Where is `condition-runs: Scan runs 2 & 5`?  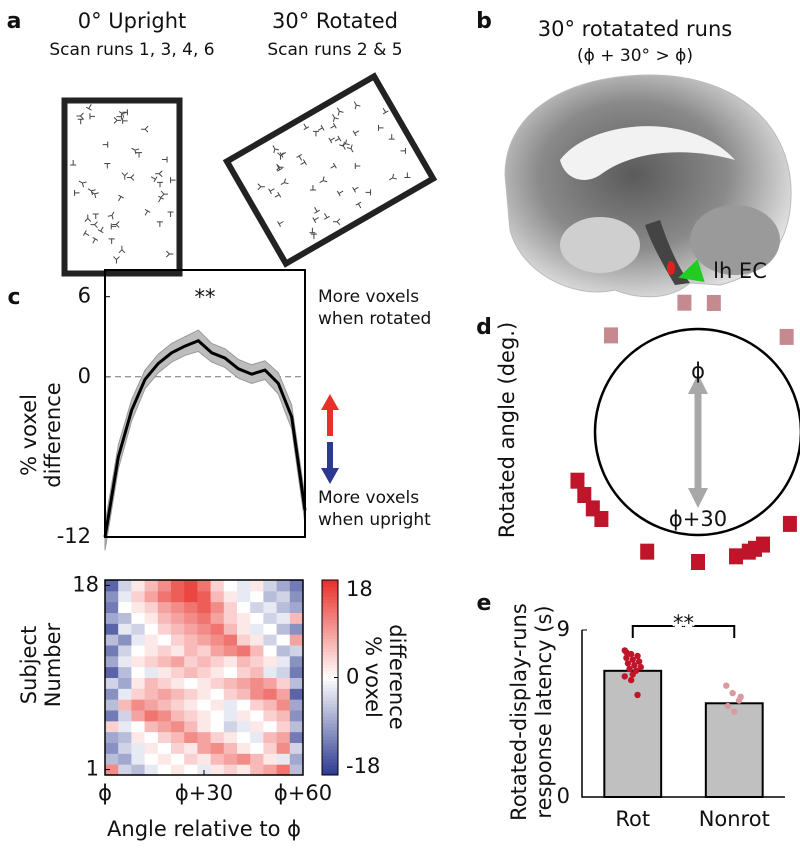
condition-runs: Scan runs 2 & 5 is located at coordinates (334, 50).